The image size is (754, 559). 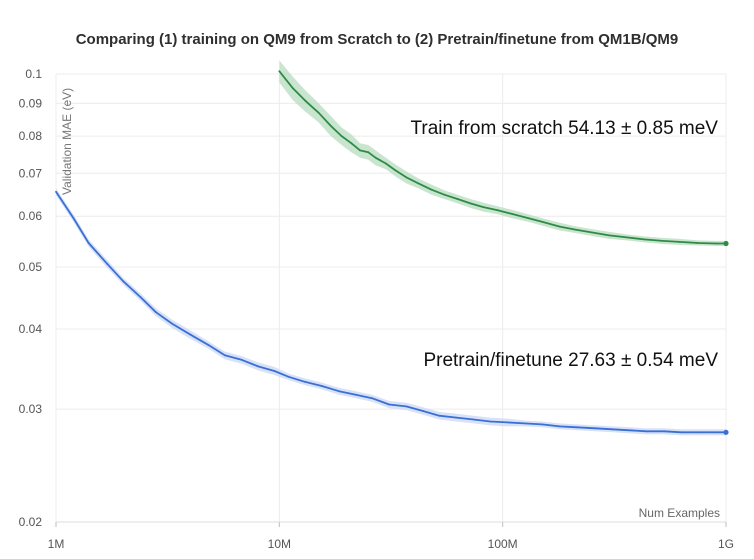 What do you see at coordinates (31, 409) in the screenshot?
I see `y-tick-label: 0.03` at bounding box center [31, 409].